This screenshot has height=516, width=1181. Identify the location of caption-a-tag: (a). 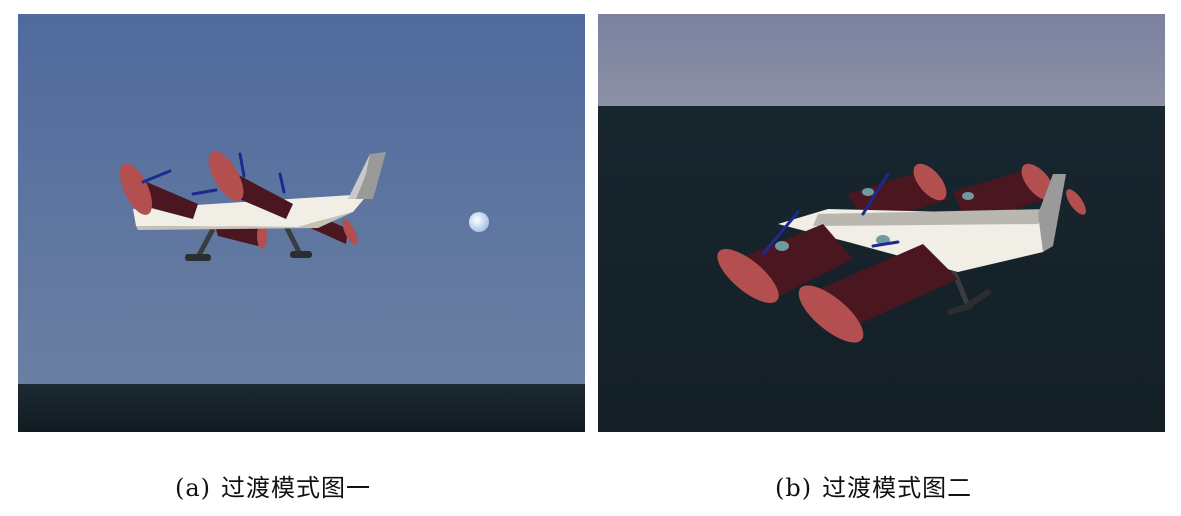
(193, 488).